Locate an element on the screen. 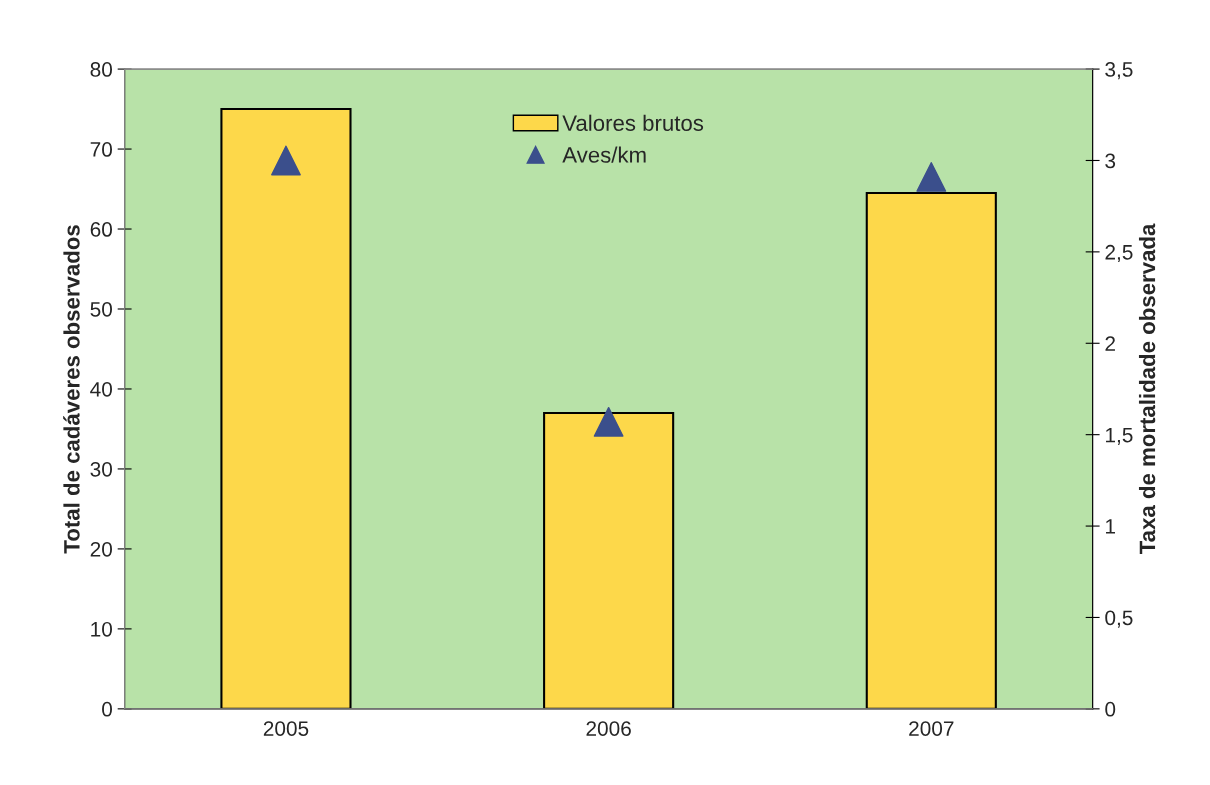 The width and height of the screenshot is (1210, 785). y-tick-label: 50 is located at coordinates (101, 309).